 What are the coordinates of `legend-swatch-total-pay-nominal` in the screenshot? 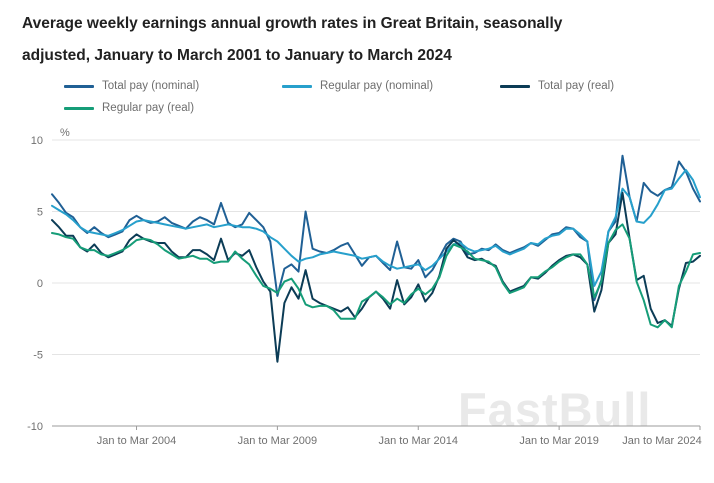 It's located at (79, 86).